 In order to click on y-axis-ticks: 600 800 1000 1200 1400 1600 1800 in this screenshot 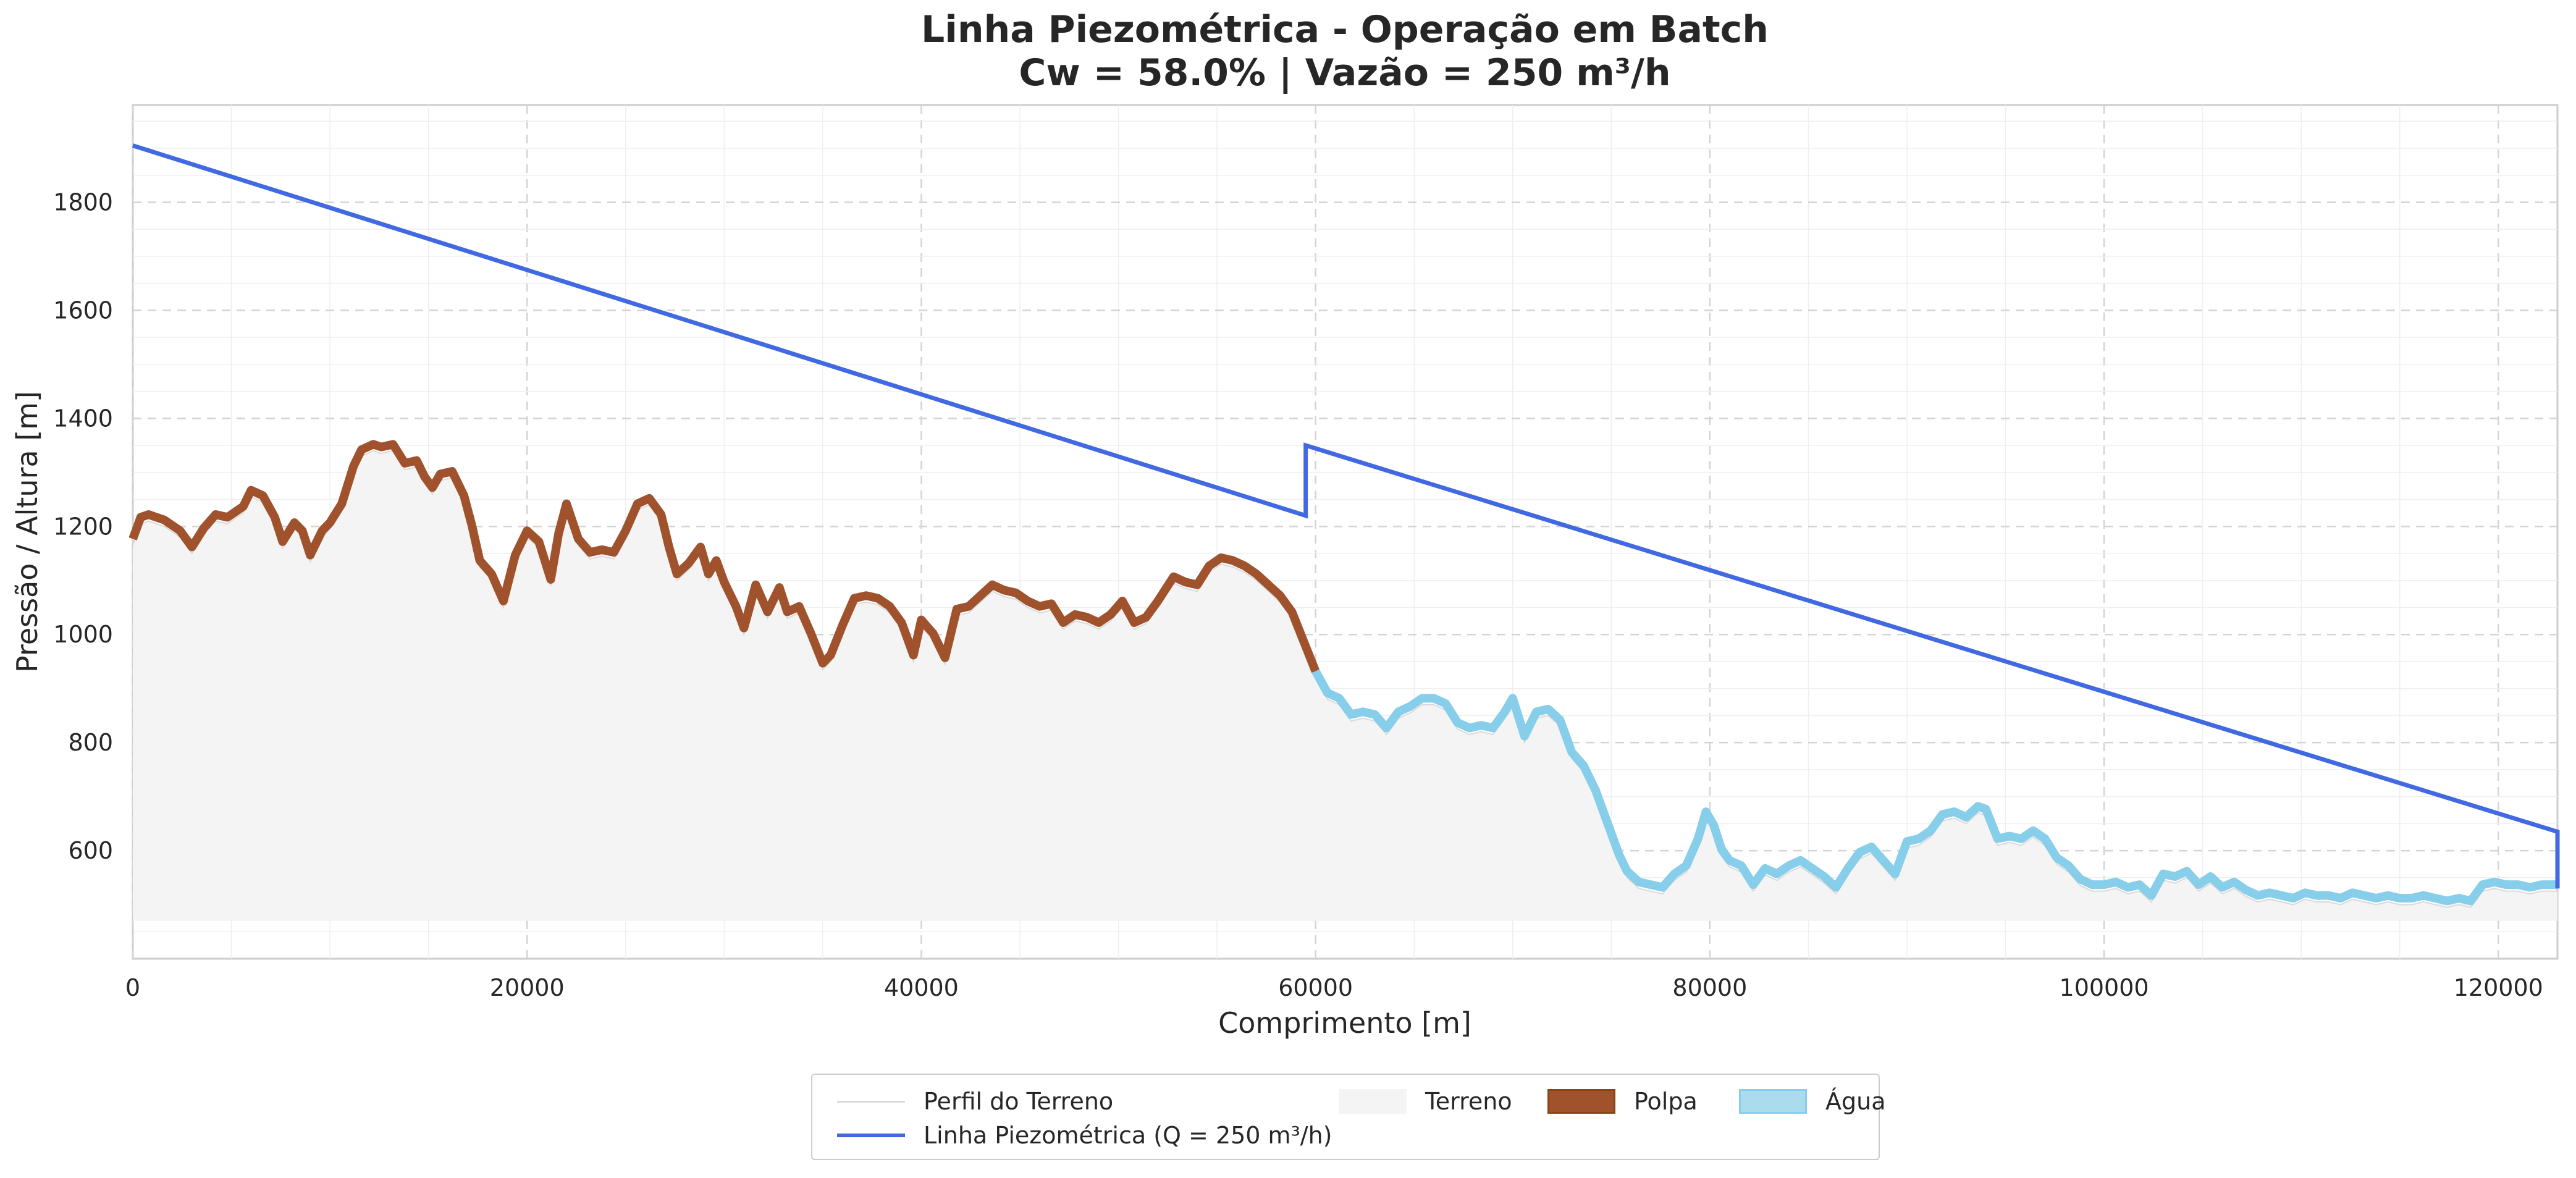, I will do `click(83, 526)`.